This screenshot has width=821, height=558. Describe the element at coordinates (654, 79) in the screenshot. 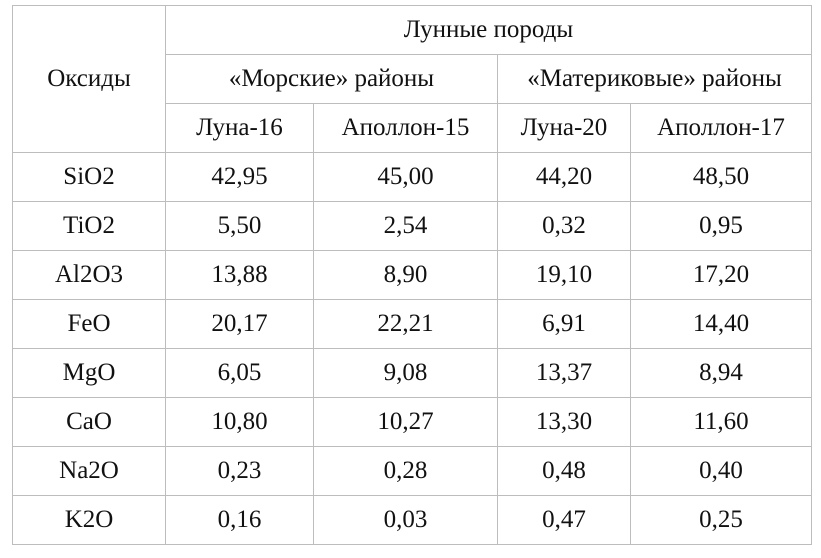

I see `header-cell: «Материковые» районы` at that location.